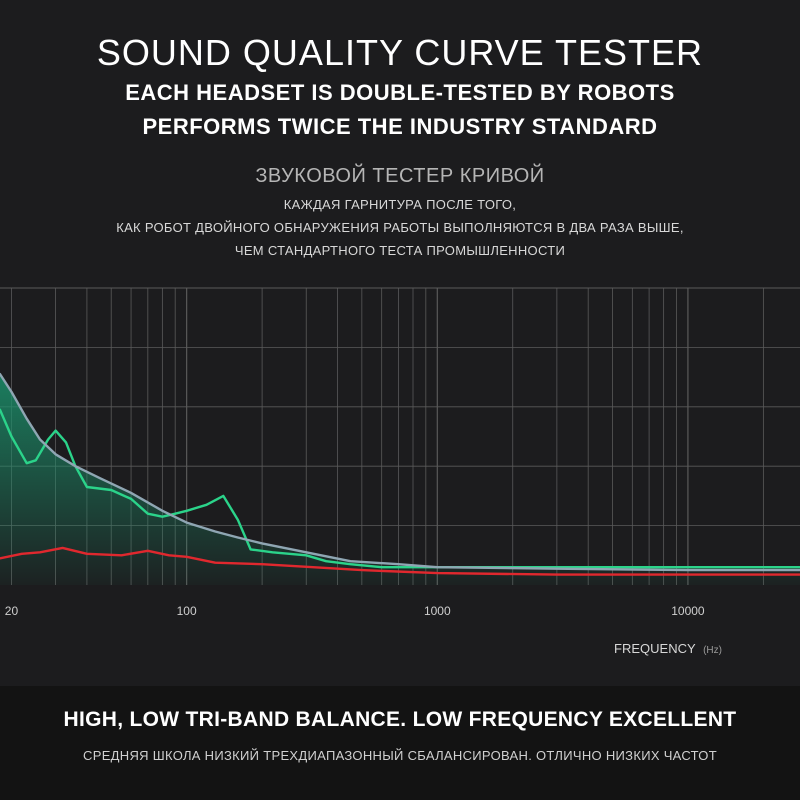 This screenshot has height=800, width=800. Describe the element at coordinates (400, 52) in the screenshot. I see `page-title: SOUND QUALITY CURVE TESTER` at that location.